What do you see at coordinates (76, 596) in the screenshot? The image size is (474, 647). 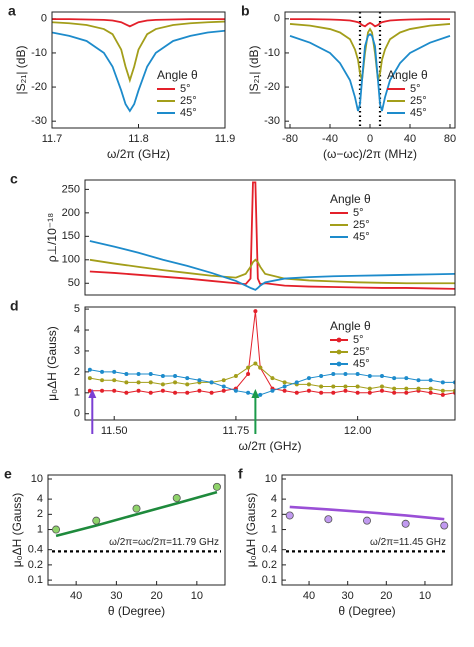 I see `x-tick-label: 40` at bounding box center [76, 596].